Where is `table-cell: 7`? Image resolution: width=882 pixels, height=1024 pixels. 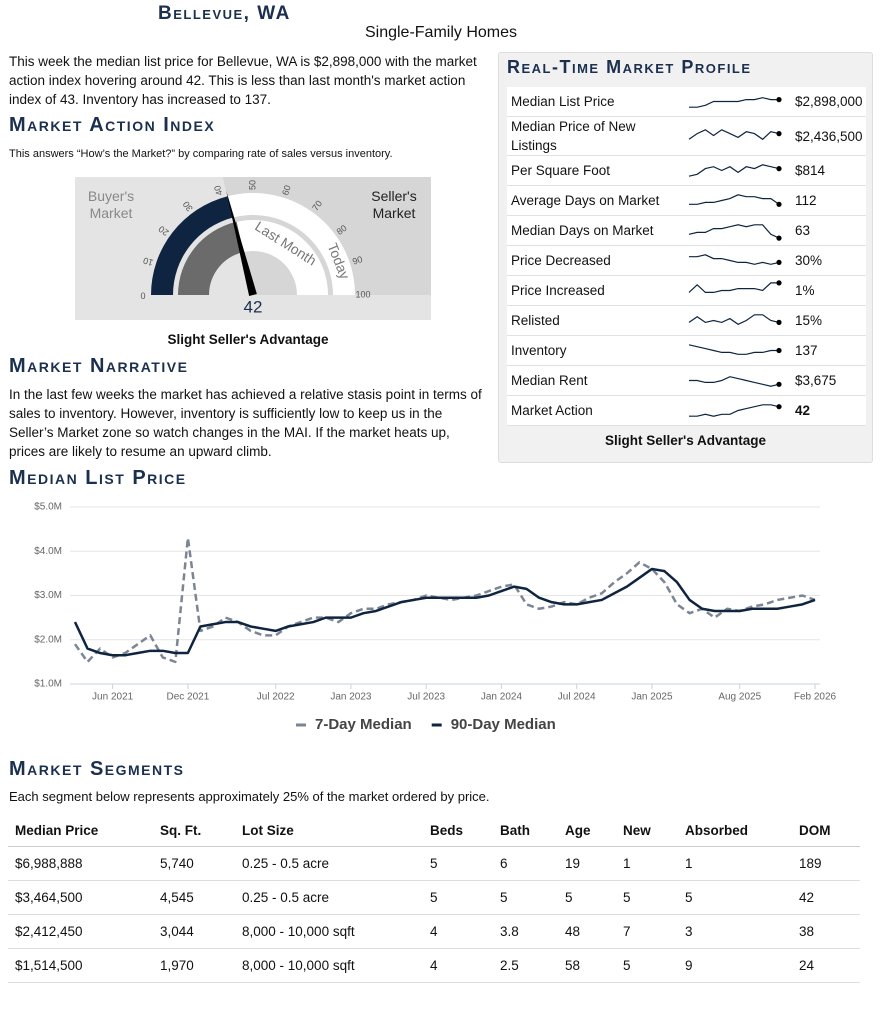
table-cell: 7 is located at coordinates (647, 931).